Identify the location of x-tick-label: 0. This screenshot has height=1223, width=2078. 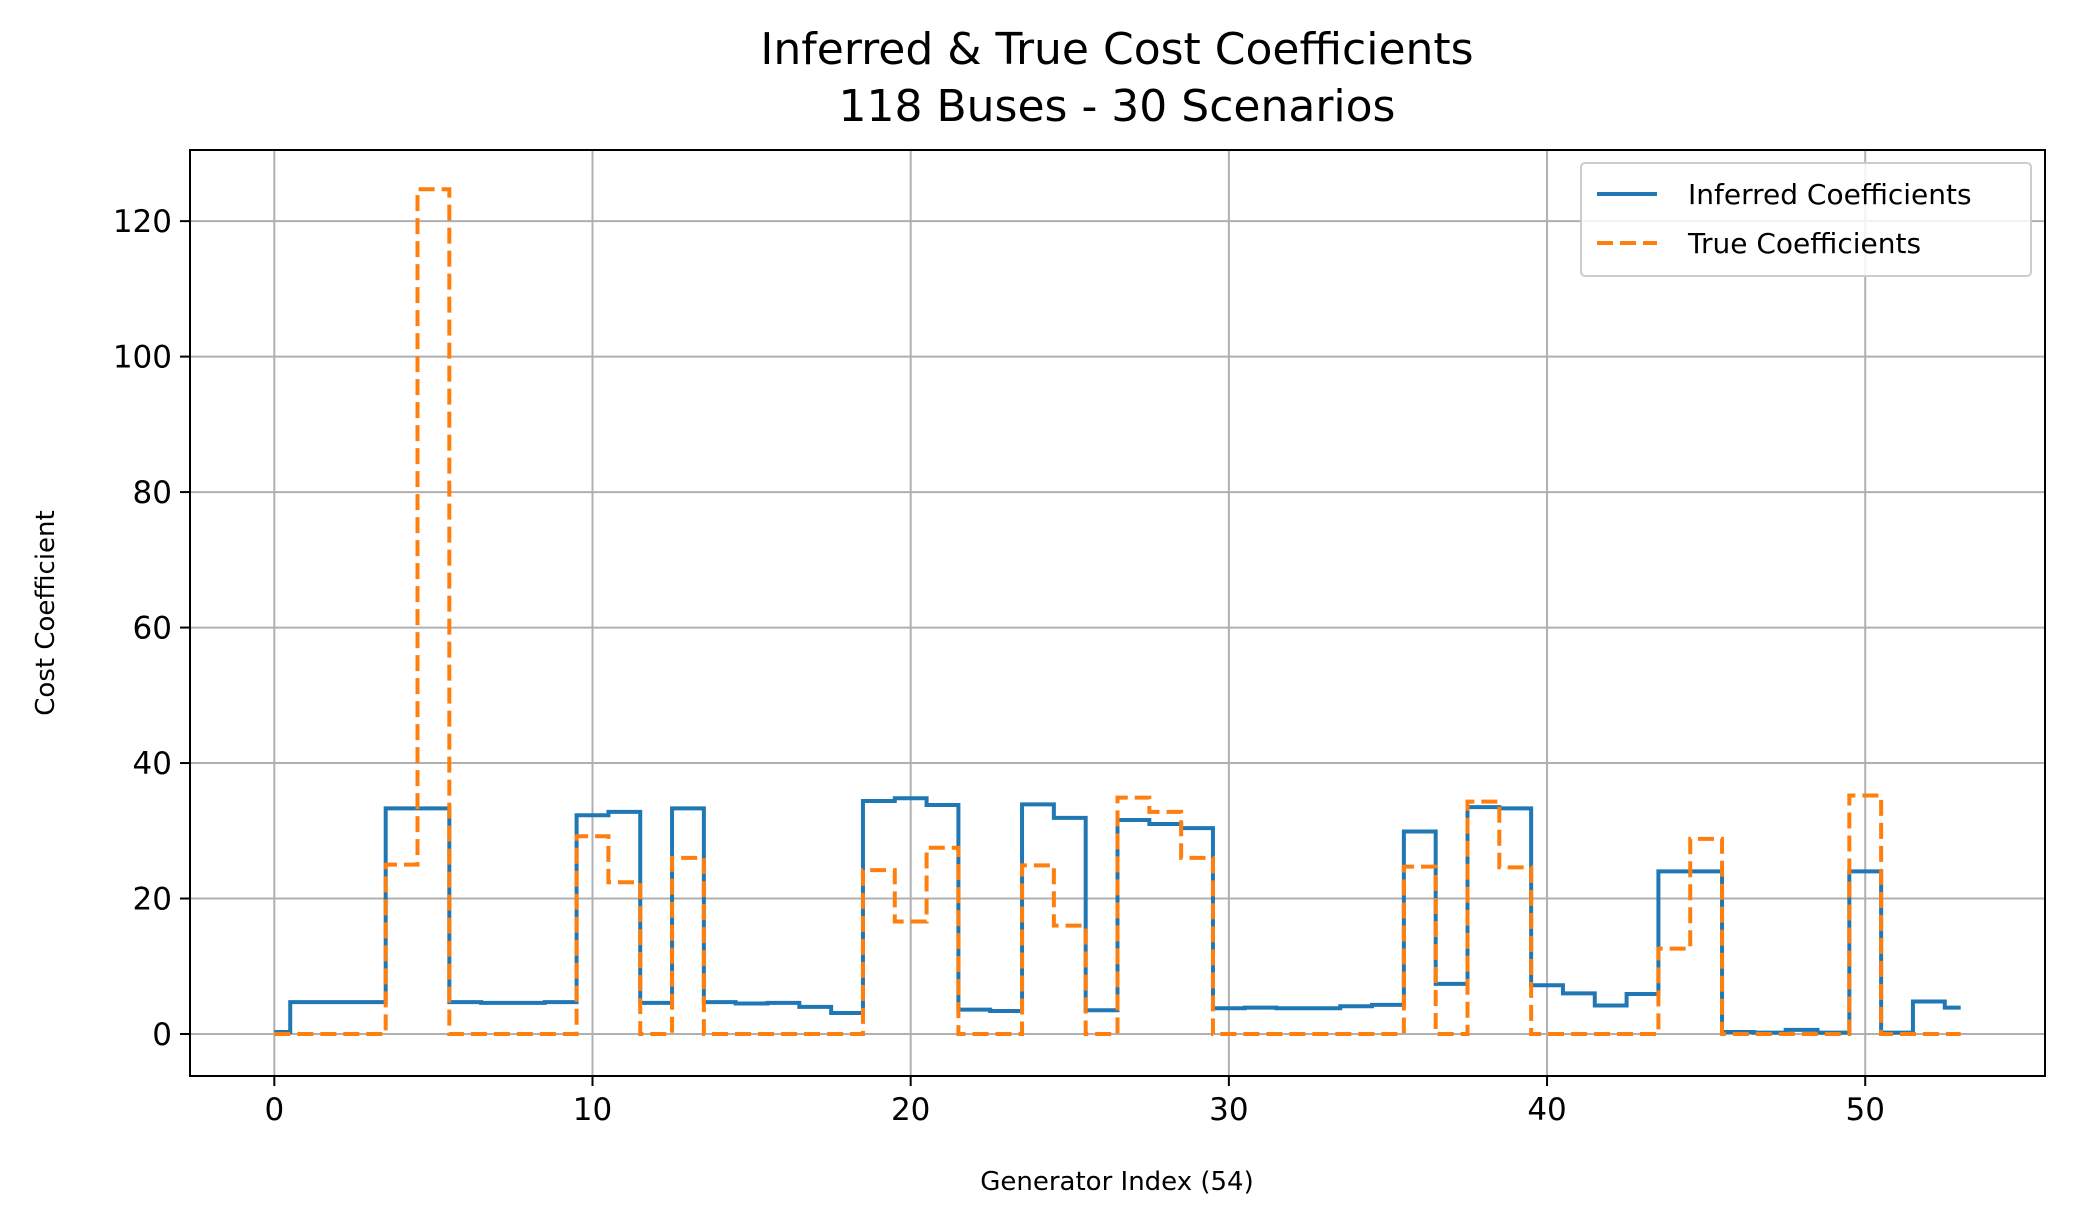
(274, 1110).